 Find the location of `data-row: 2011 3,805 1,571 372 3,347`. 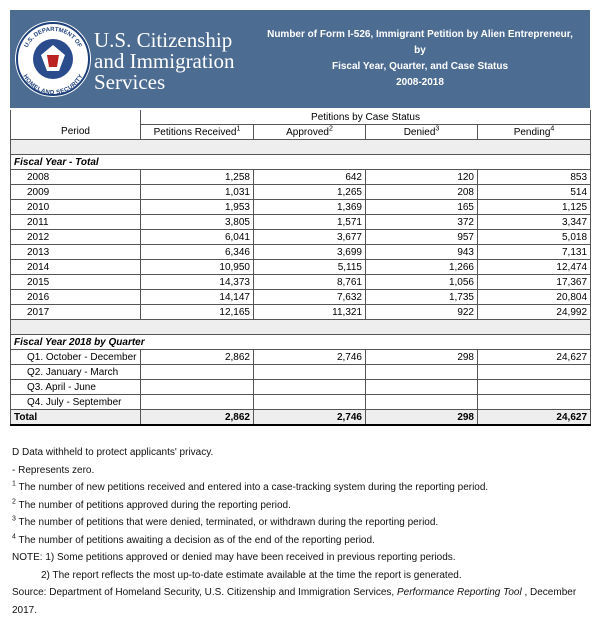

data-row: 2011 3,805 1,571 372 3,347 is located at coordinates (301, 222).